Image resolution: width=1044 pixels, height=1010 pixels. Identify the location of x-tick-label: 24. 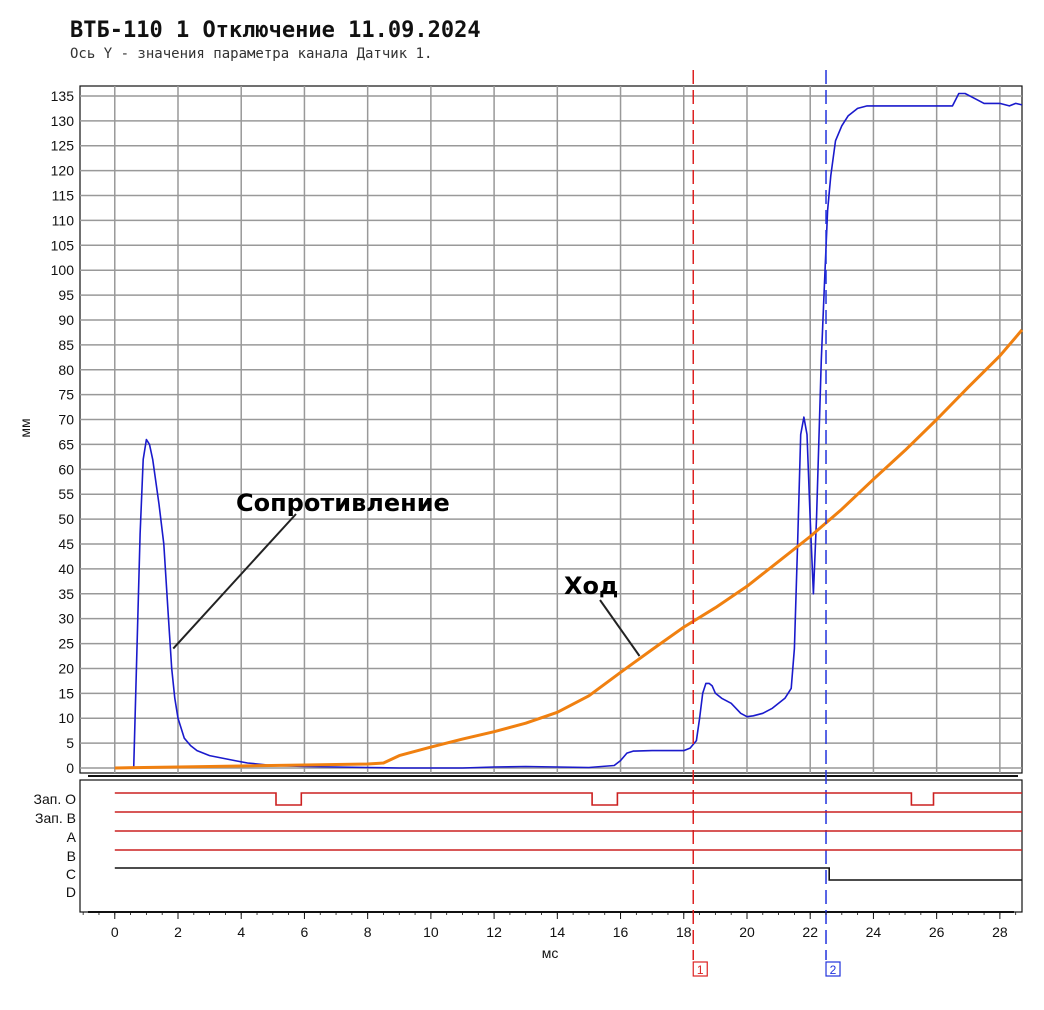
(874, 932).